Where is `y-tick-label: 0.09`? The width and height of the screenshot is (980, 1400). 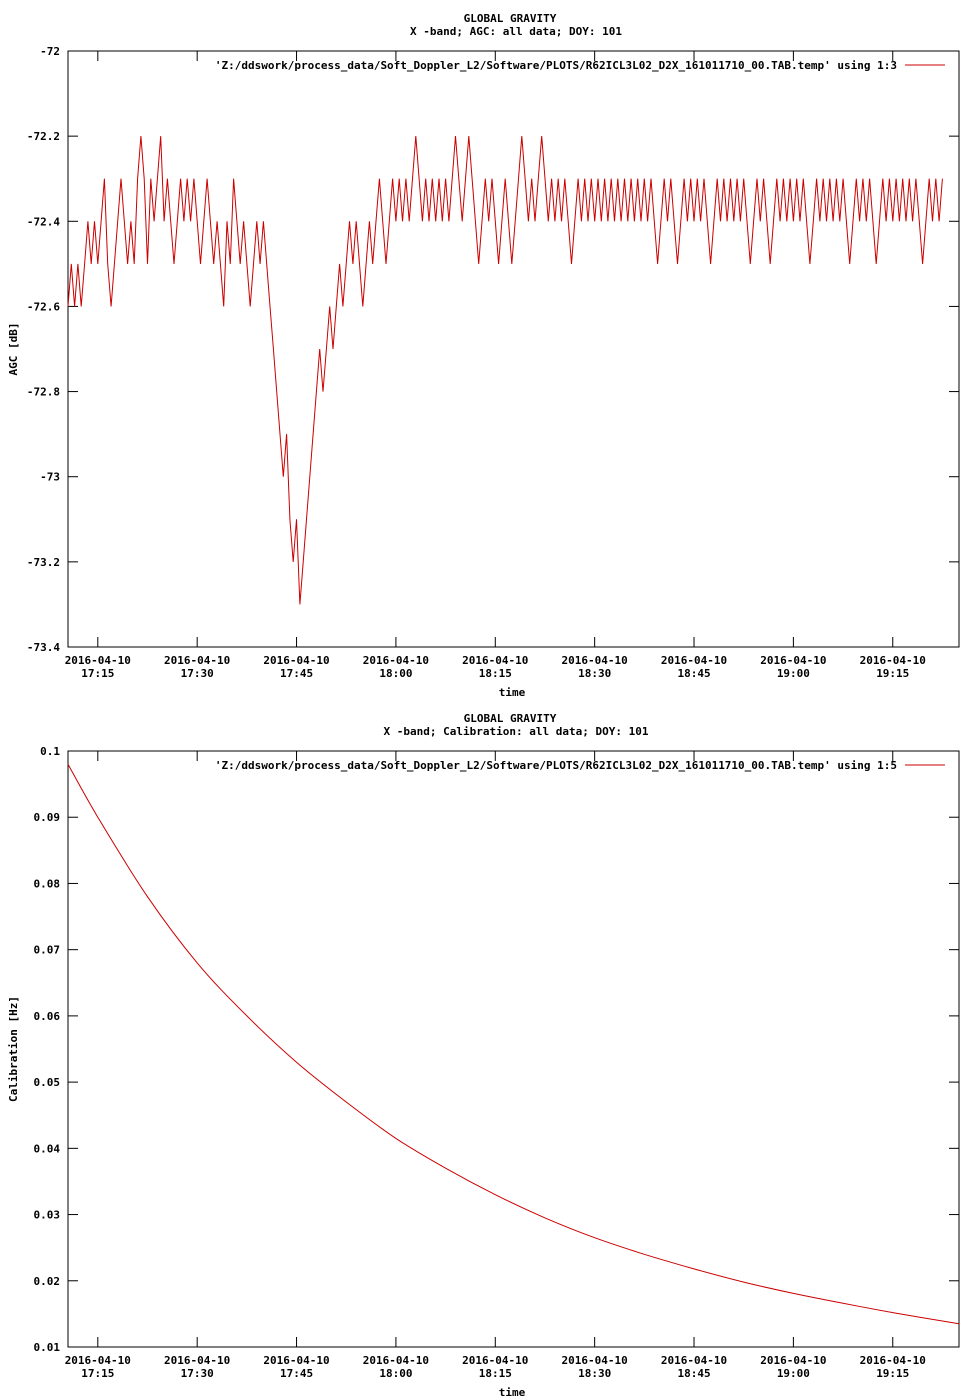
y-tick-label: 0.09 is located at coordinates (47, 817).